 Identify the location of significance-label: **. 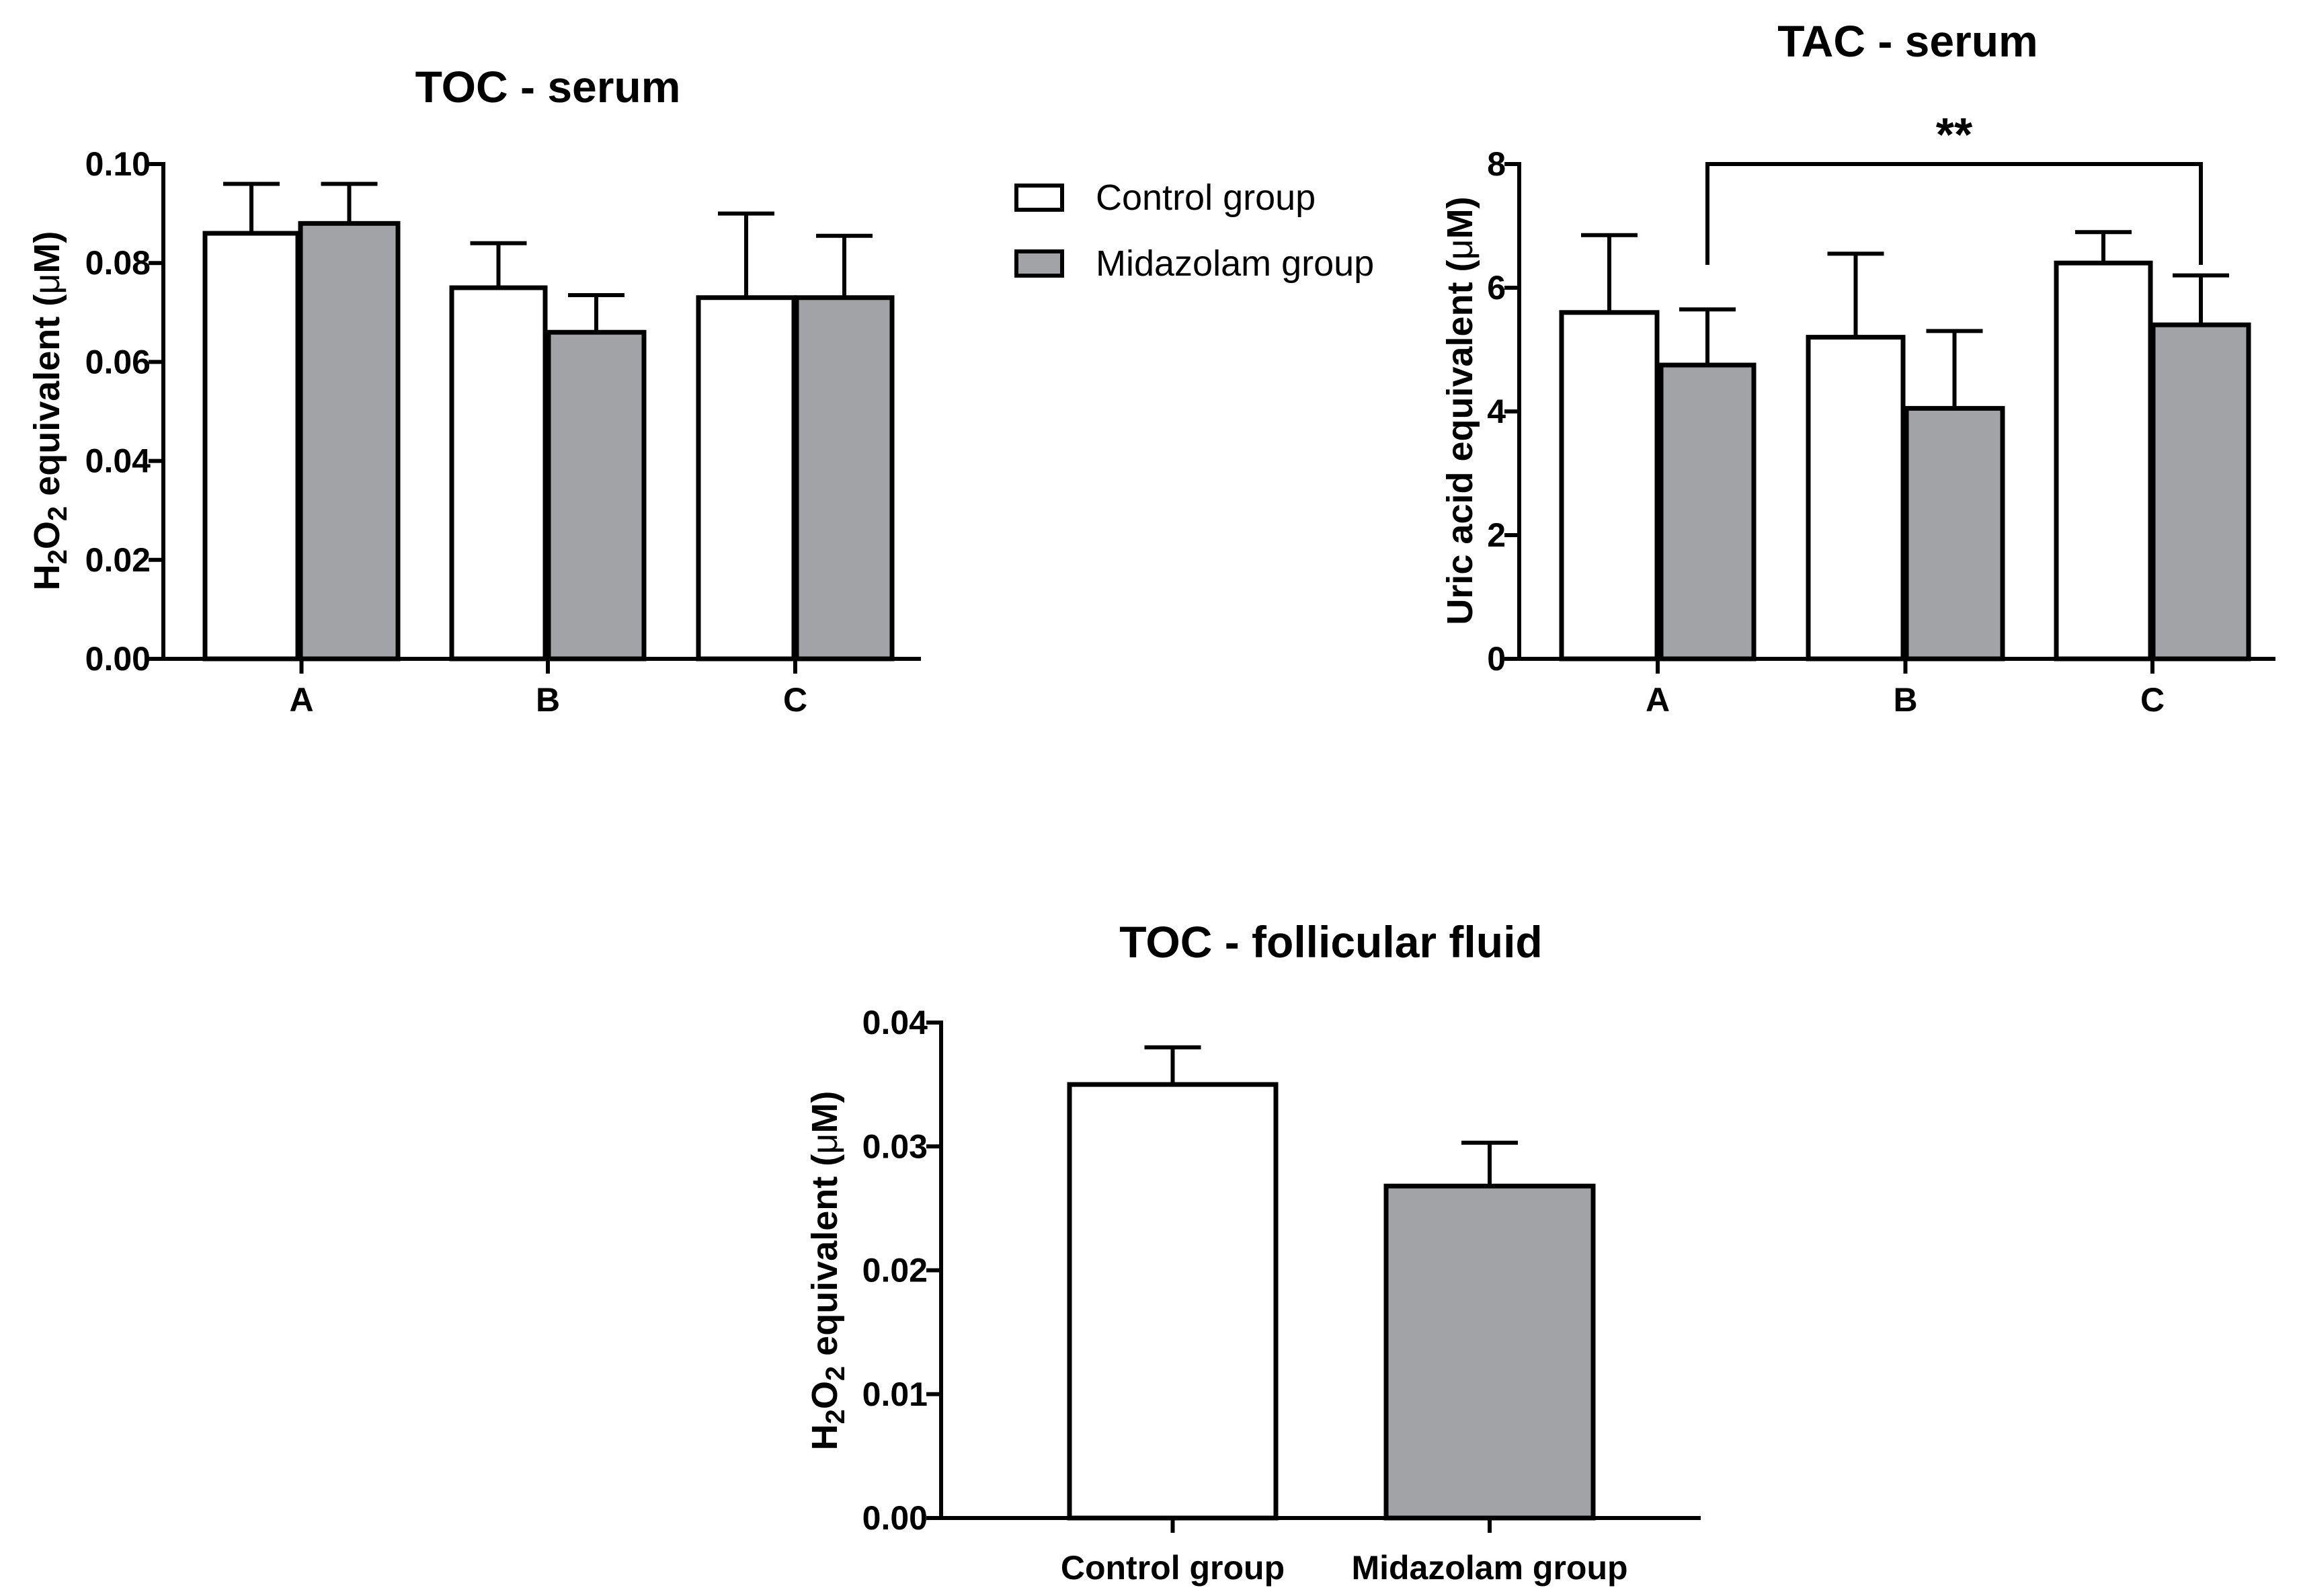
(1955, 134).